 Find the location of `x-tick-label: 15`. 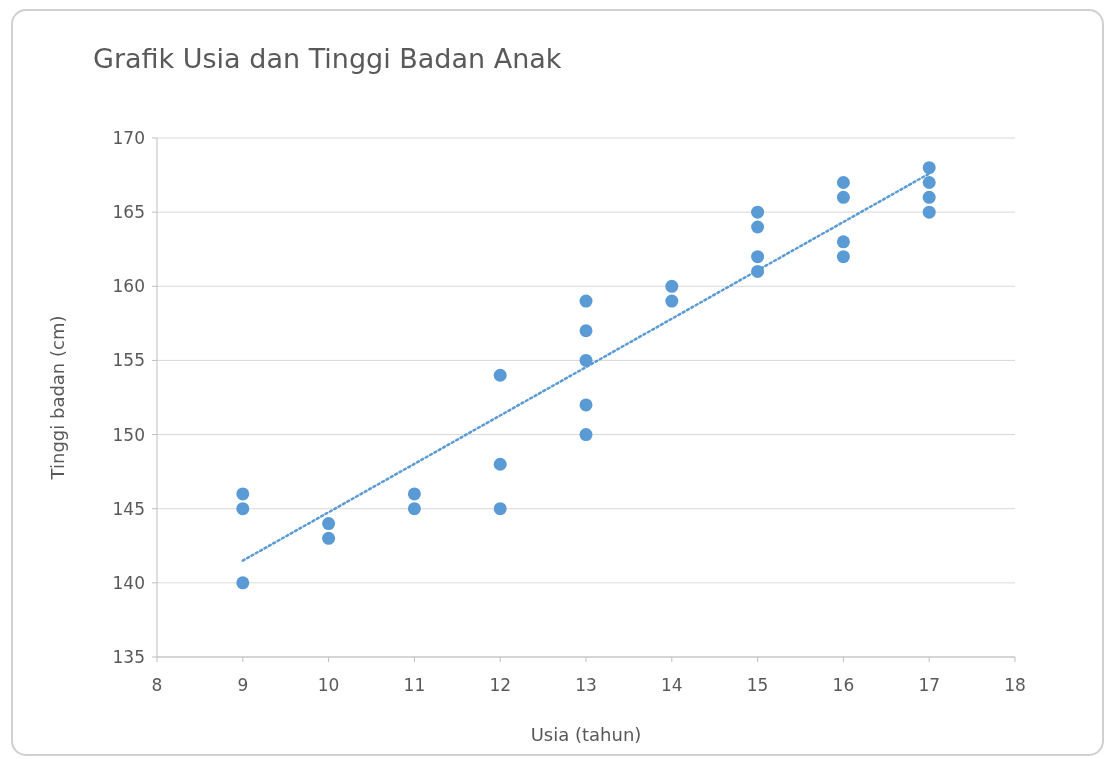

x-tick-label: 15 is located at coordinates (757, 685).